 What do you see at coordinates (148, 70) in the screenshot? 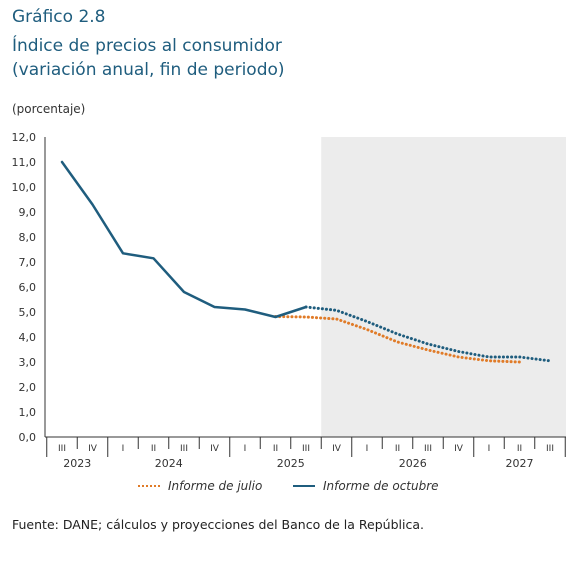
I see `chart-subtitle: (variación anual, fin de periodo)` at bounding box center [148, 70].